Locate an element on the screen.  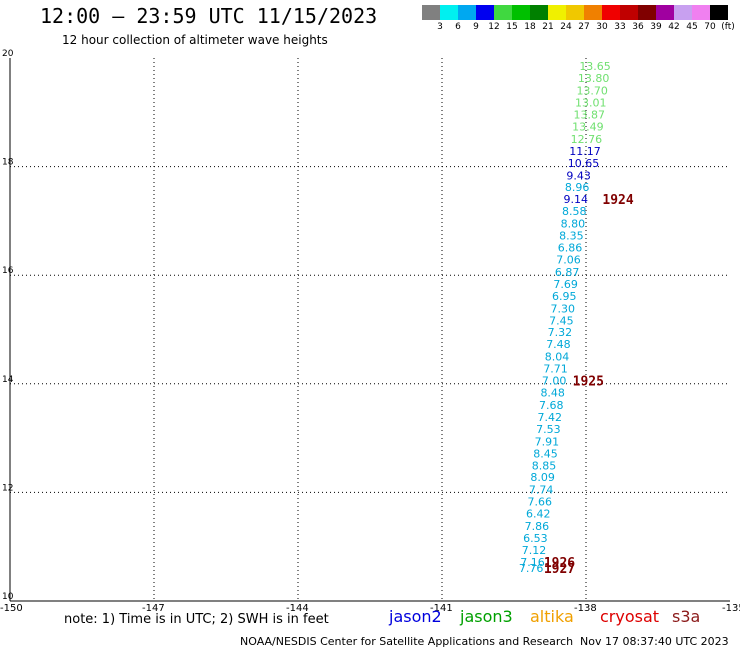
legend-label: 24 is located at coordinates (566, 27).